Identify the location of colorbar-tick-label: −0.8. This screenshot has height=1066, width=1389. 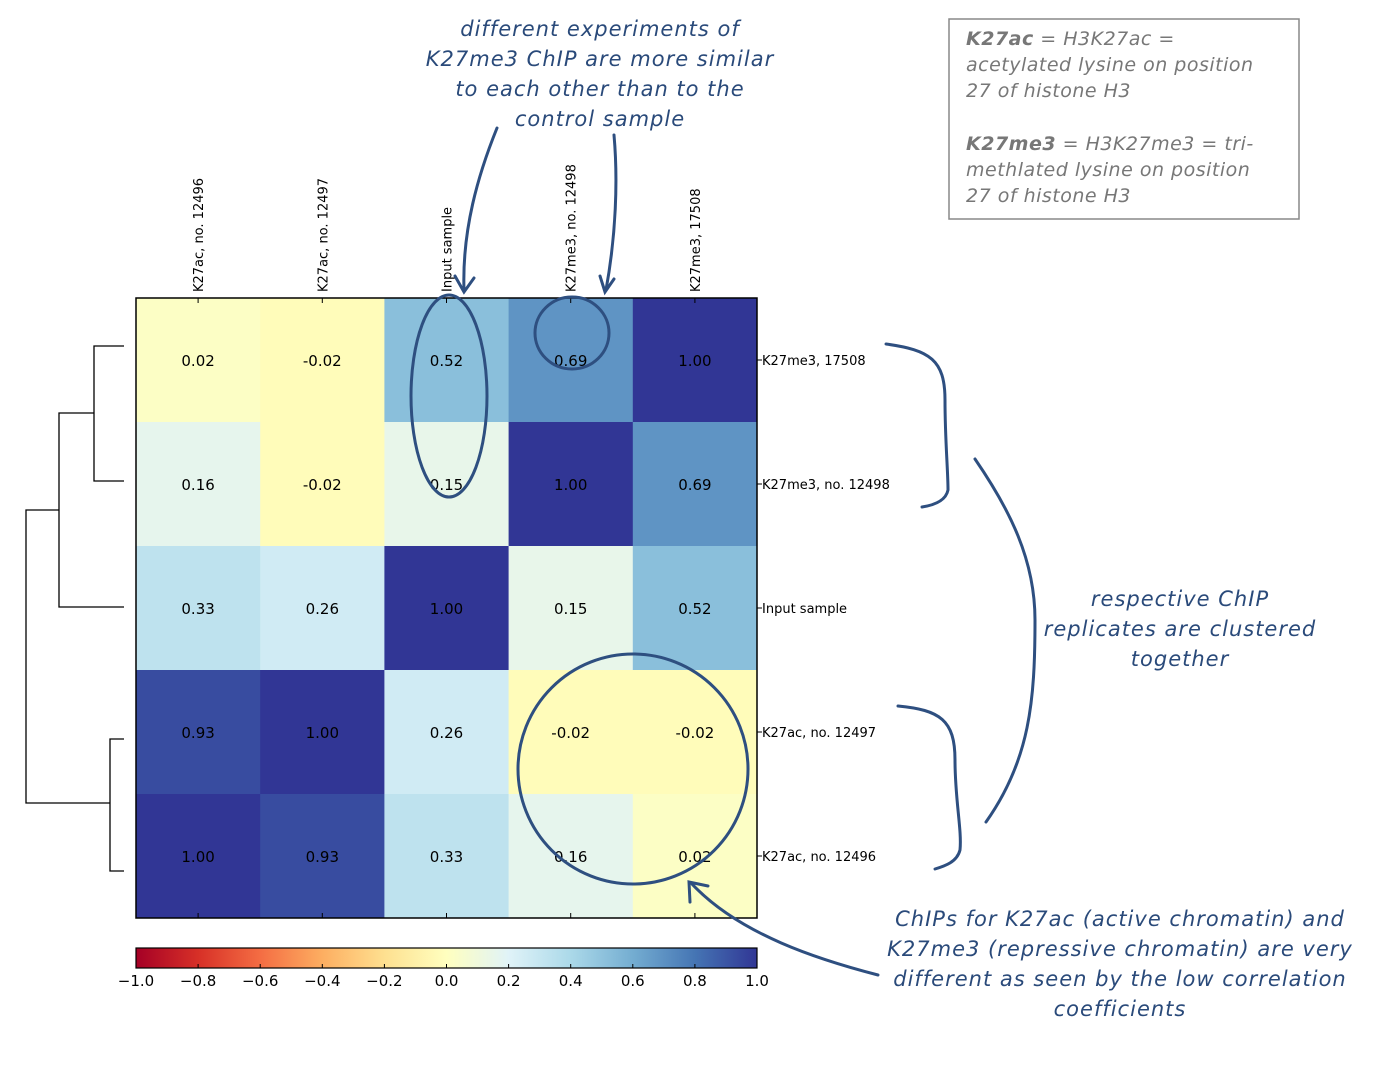
(198, 981).